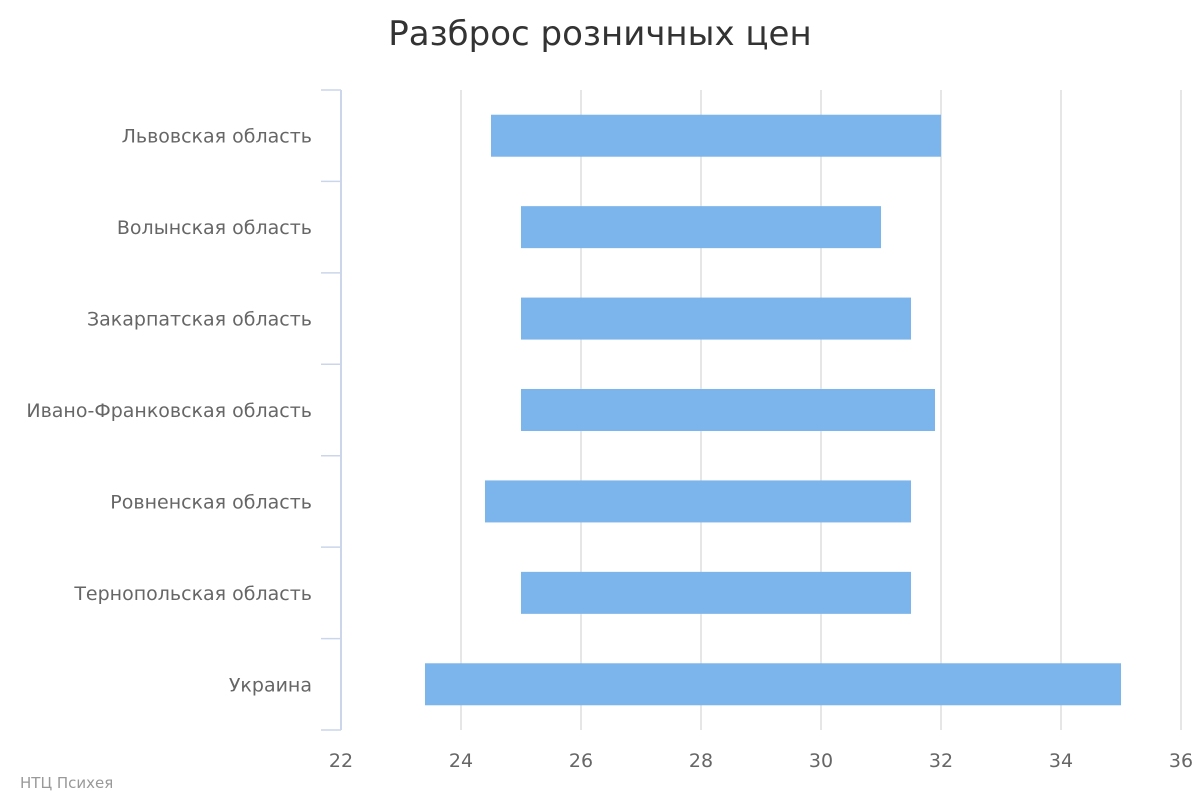 This screenshot has width=1200, height=800. I want to click on category-label: Украина, so click(270, 685).